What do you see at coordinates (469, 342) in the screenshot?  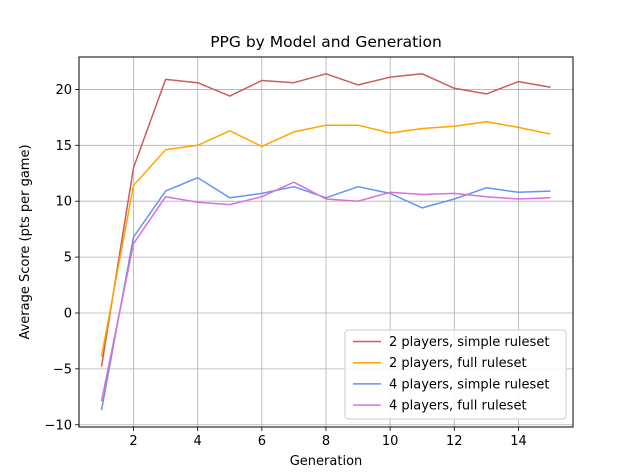 I see `legend-label: 2 players, simple ruleset` at bounding box center [469, 342].